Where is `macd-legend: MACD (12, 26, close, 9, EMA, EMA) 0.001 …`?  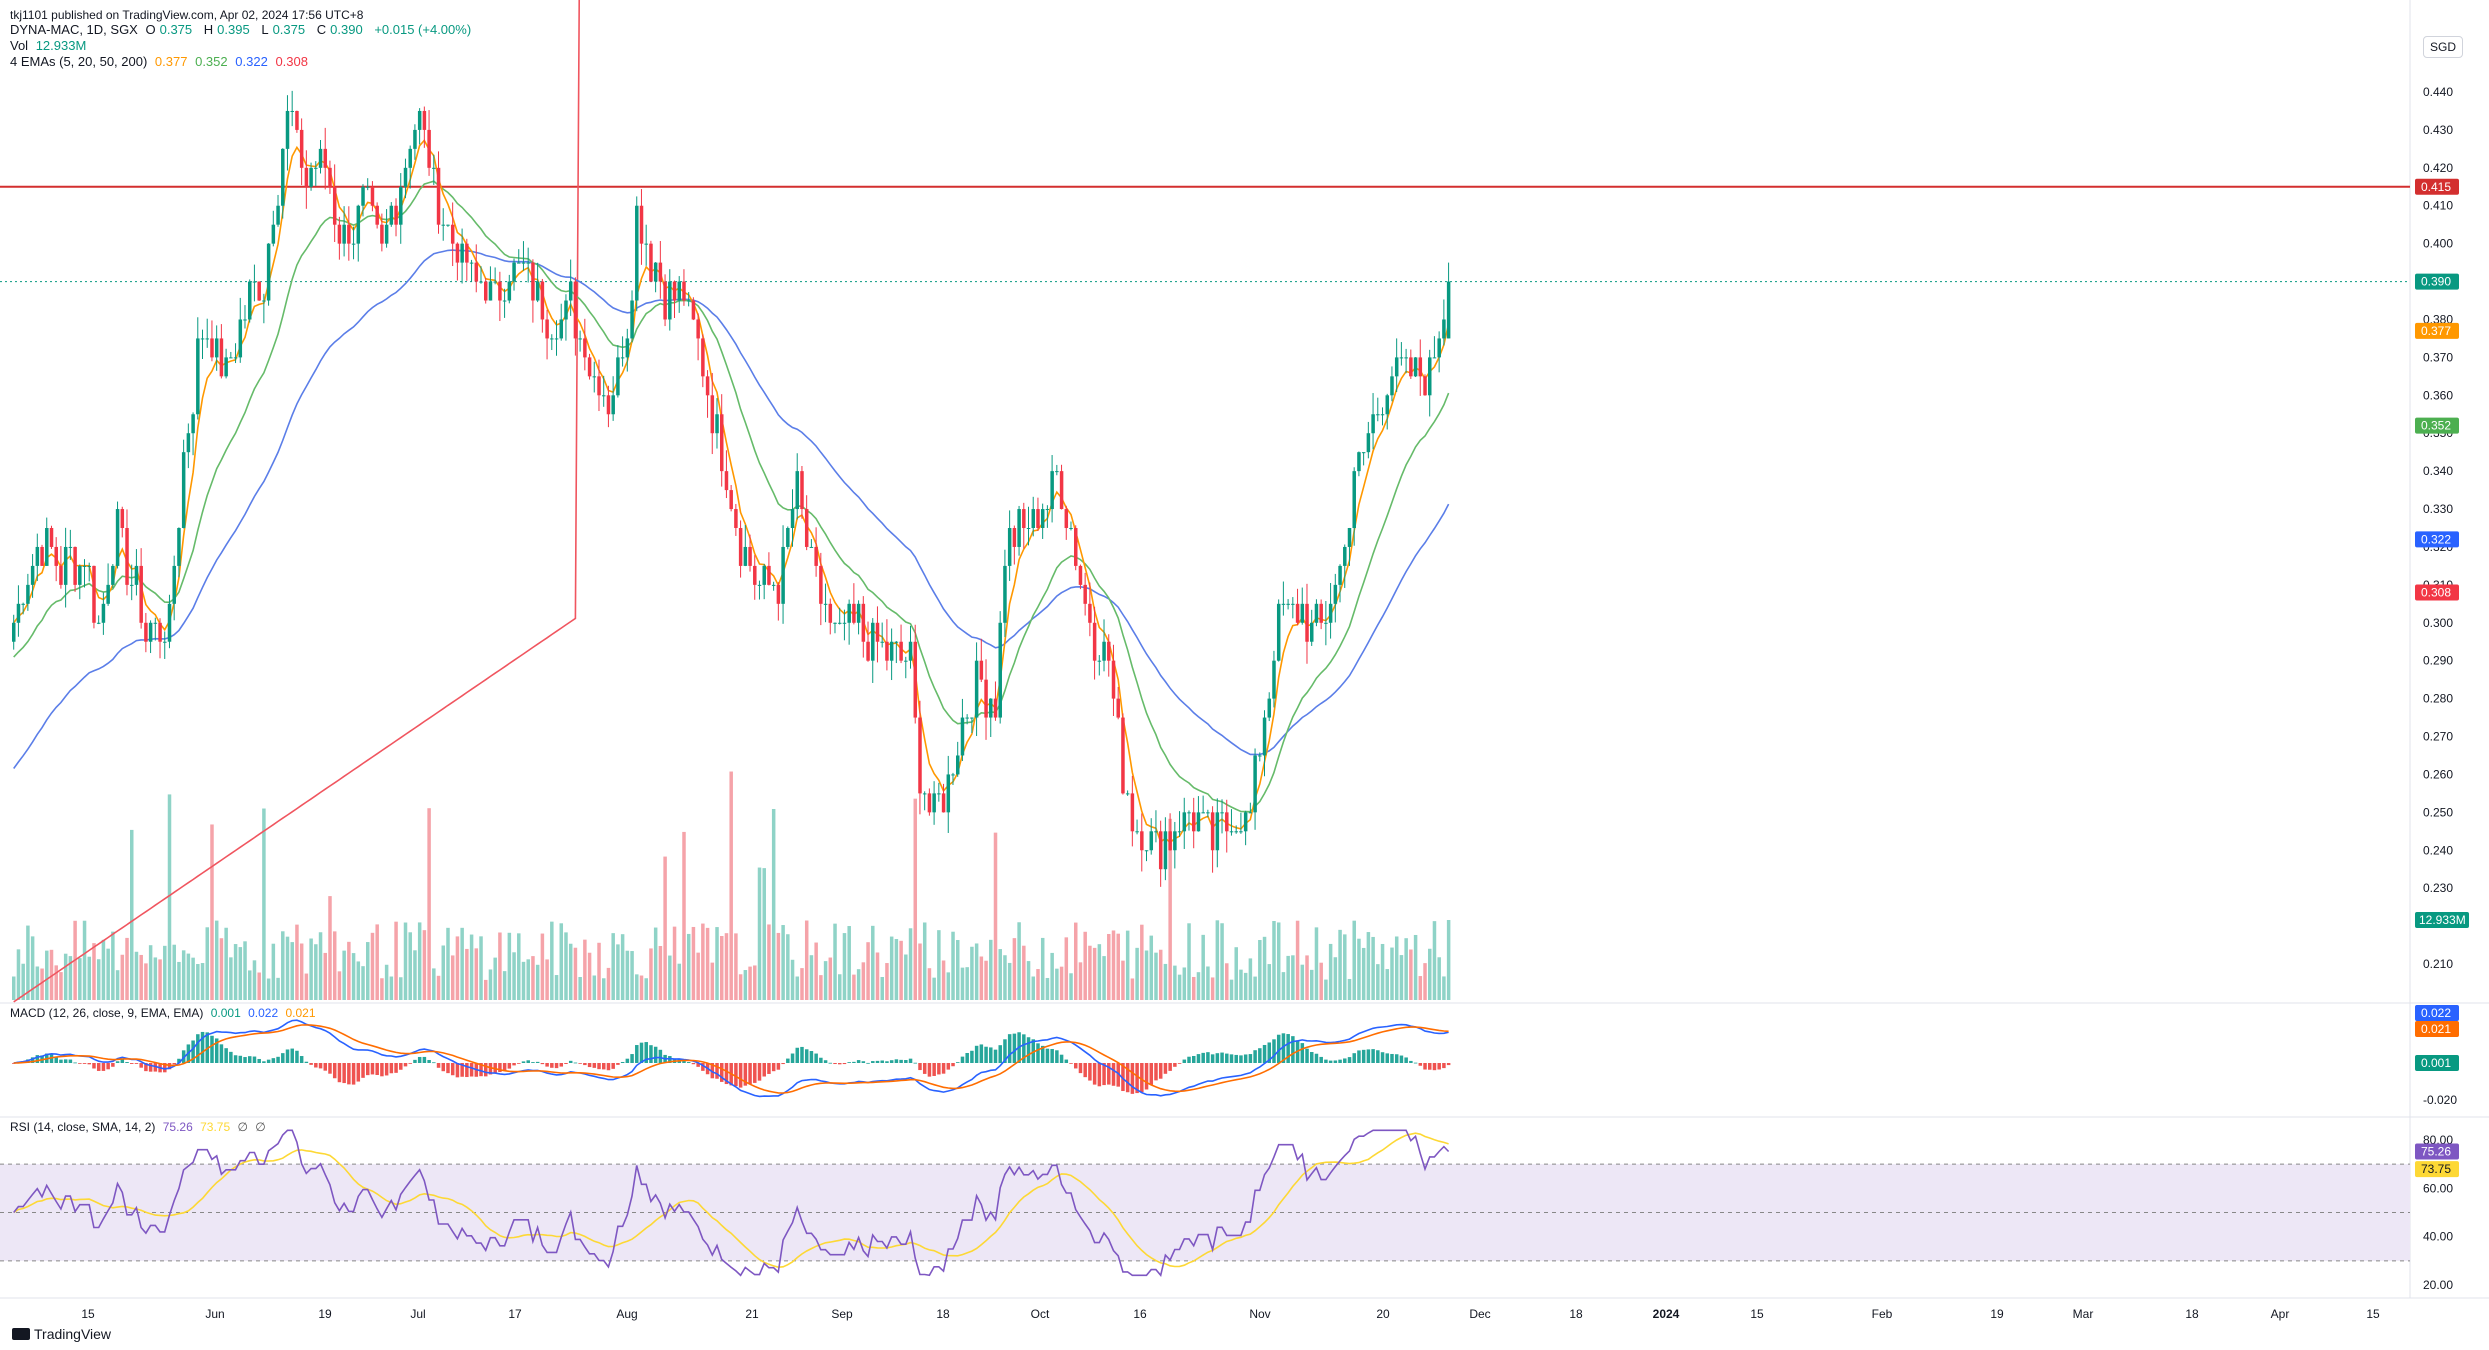 macd-legend: MACD (12, 26, close, 9, EMA, EMA) 0.001 … is located at coordinates (165, 1013).